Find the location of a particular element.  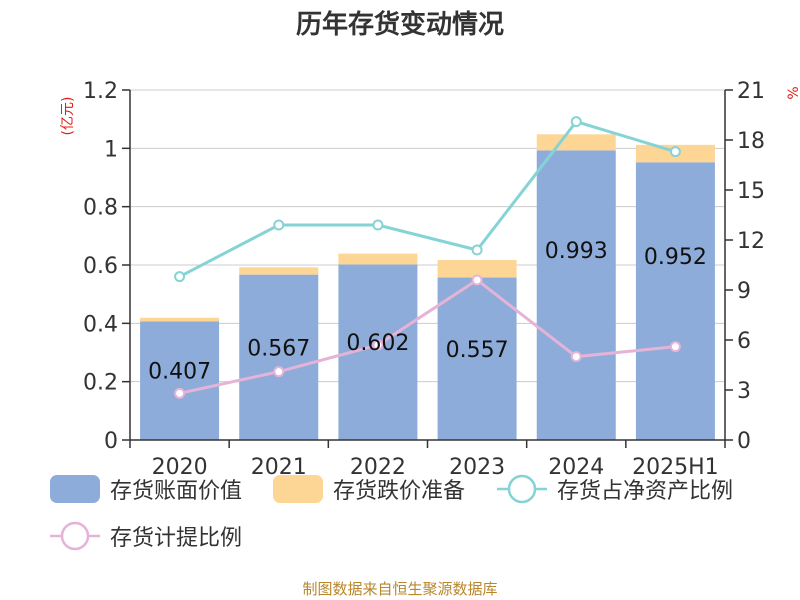

right-tick-label: 12 is located at coordinates (751, 241).